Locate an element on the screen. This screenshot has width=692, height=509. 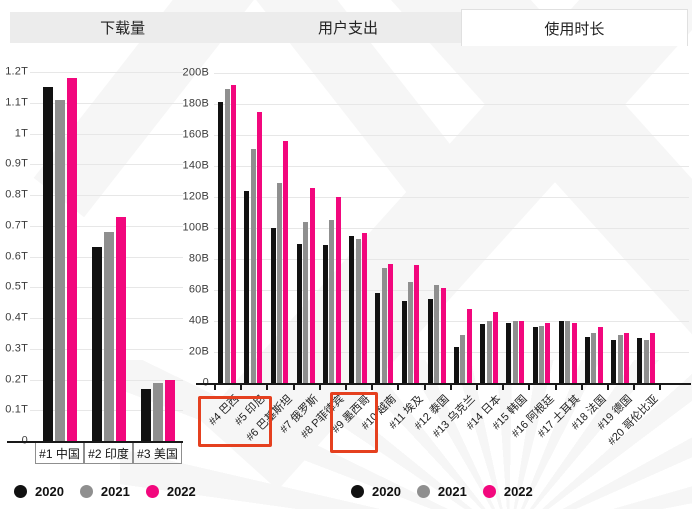
y-axis-label: 160B is located at coordinates (195, 134).